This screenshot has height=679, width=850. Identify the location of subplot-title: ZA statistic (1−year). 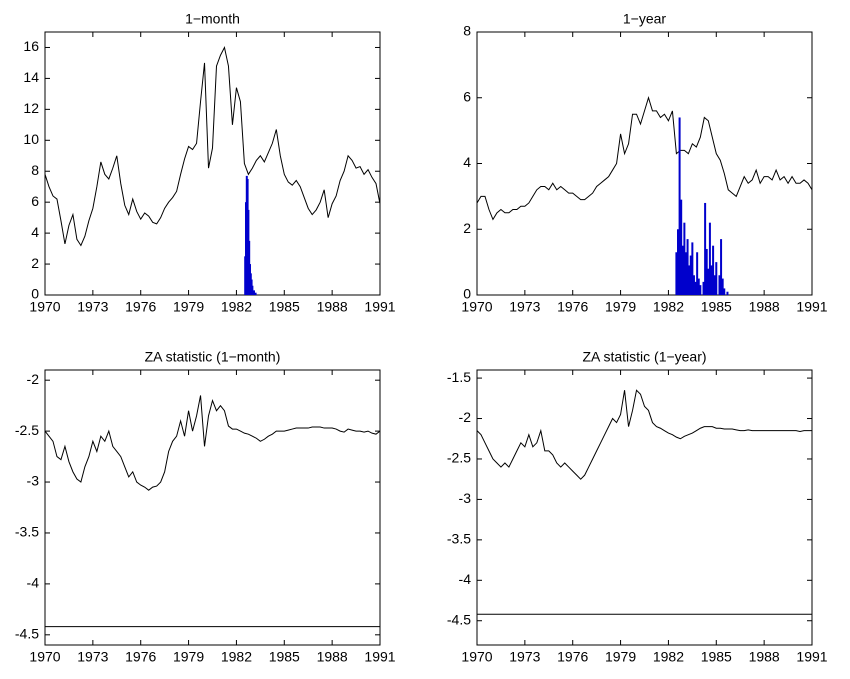
(644, 357).